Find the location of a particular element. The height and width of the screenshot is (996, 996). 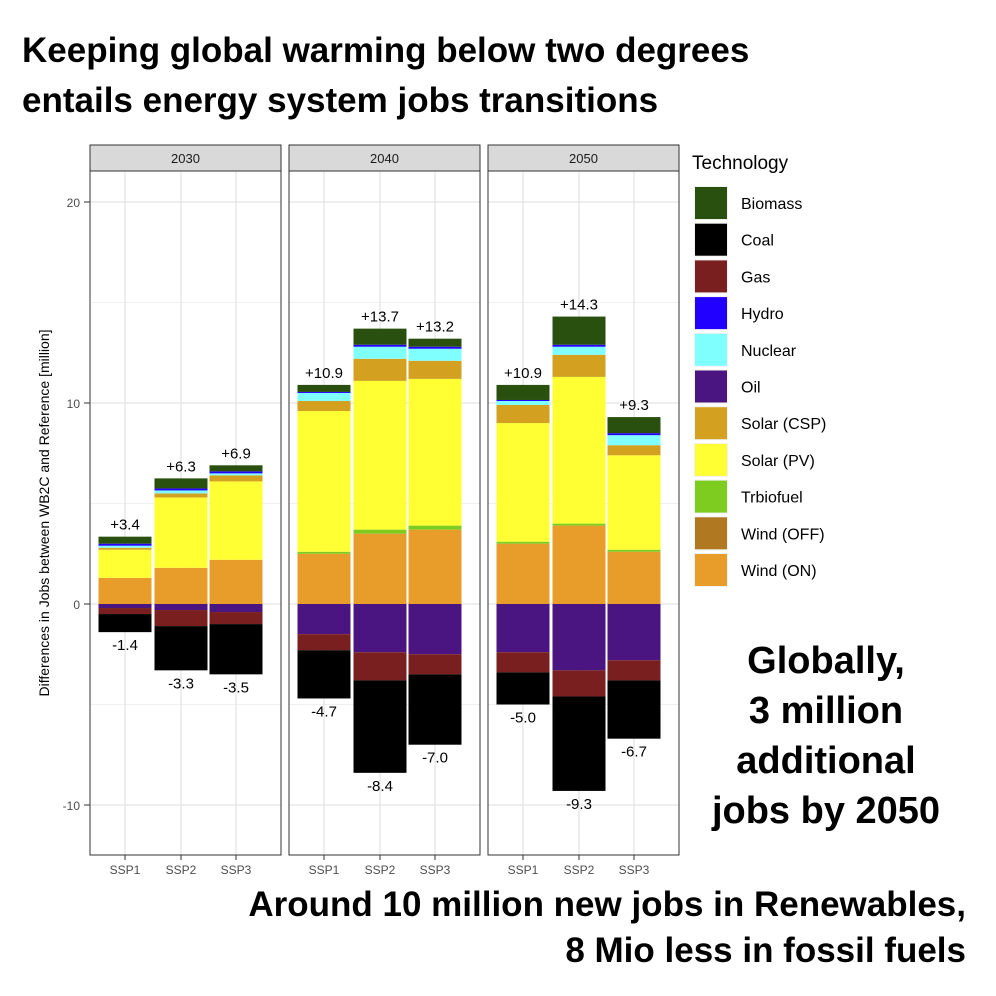

headline-line-1: Keeping global warming below two degrees is located at coordinates (386, 50).